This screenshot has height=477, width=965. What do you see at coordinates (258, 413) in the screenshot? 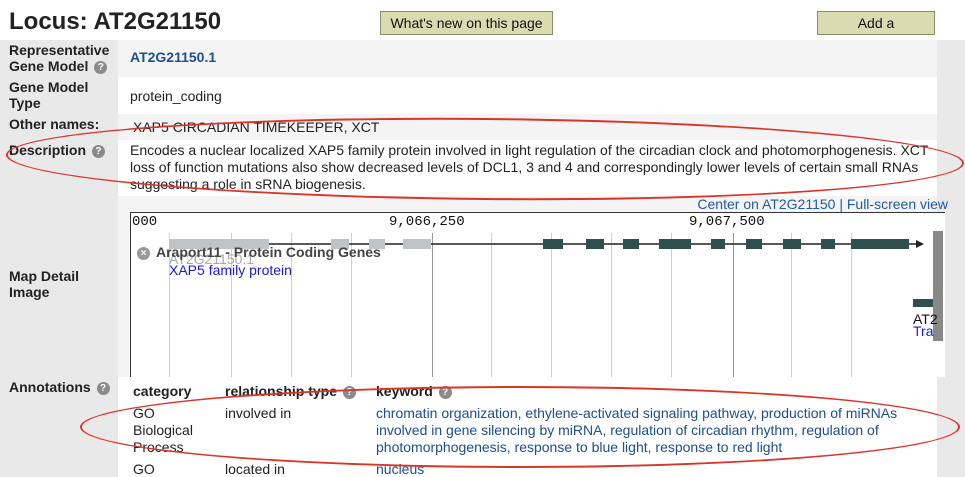
I see `annotation-relationship: involved in` at bounding box center [258, 413].